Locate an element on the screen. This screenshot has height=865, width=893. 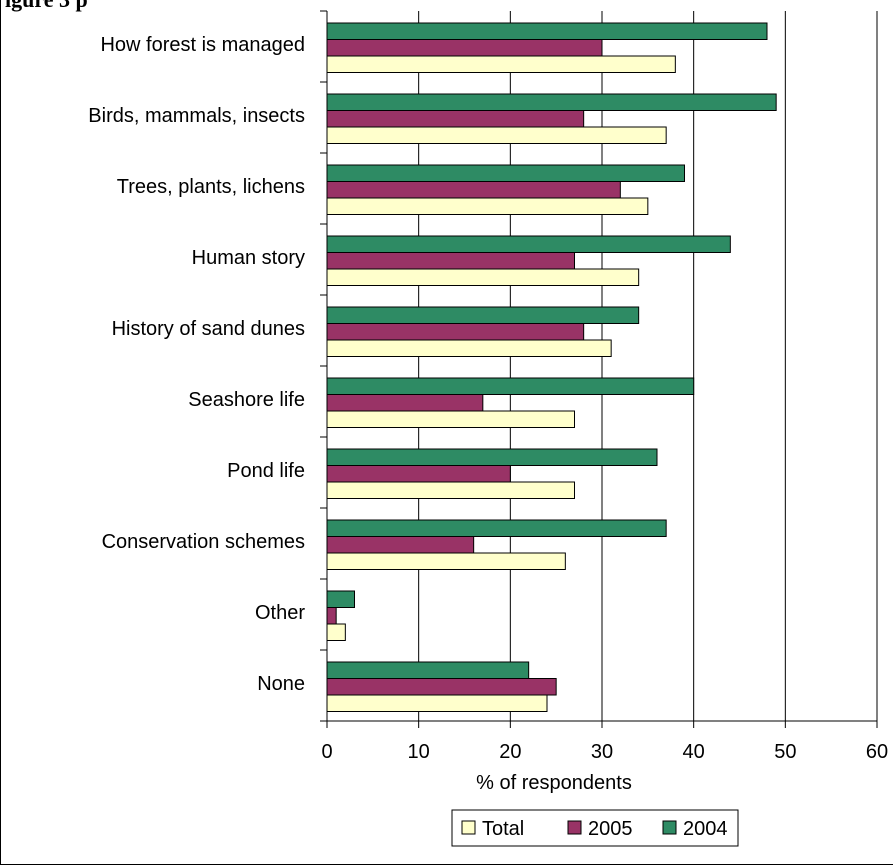
bar-total-how-forest-is-managed is located at coordinates (501, 64).